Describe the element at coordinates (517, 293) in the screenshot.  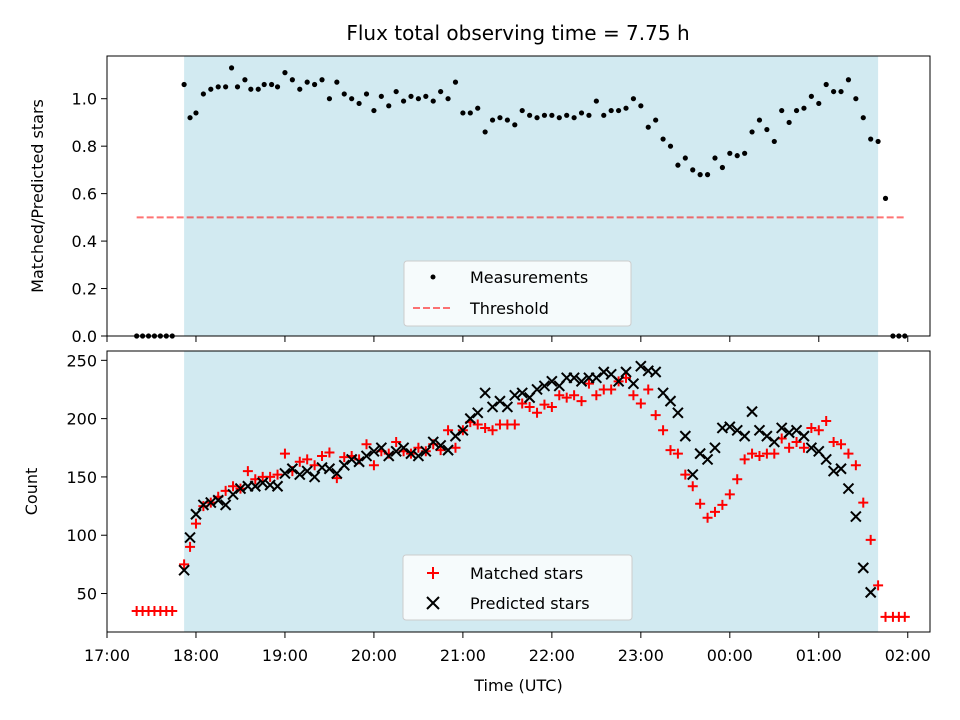
I see `ratio-legend-box` at that location.